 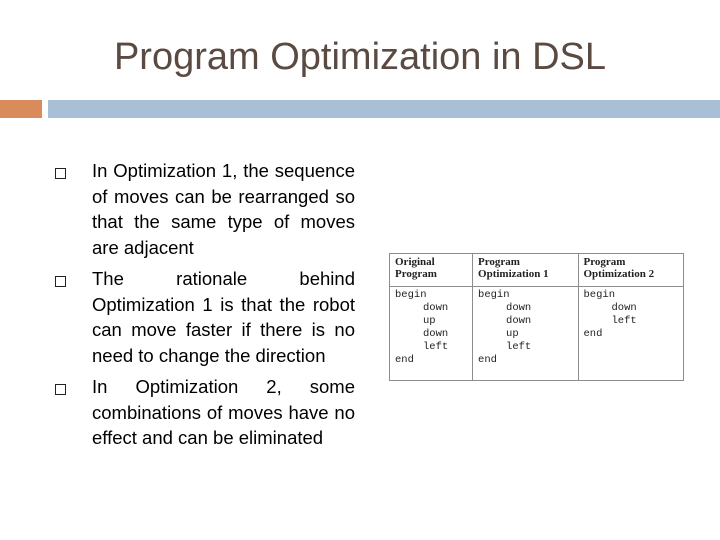 What do you see at coordinates (525, 333) in the screenshot?
I see `code-cell-optimization-1: begin down down up left end` at bounding box center [525, 333].